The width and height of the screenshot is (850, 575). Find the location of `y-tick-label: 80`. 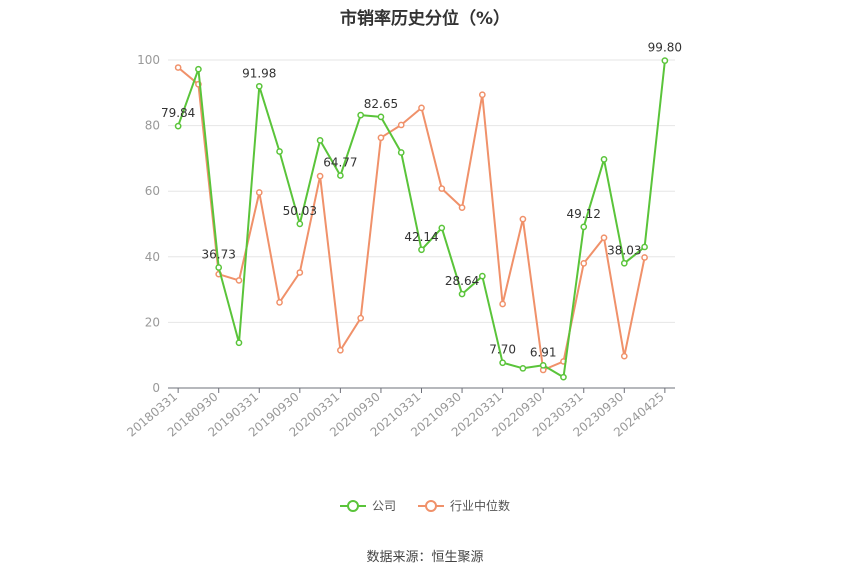

y-tick-label: 80 is located at coordinates (152, 126).